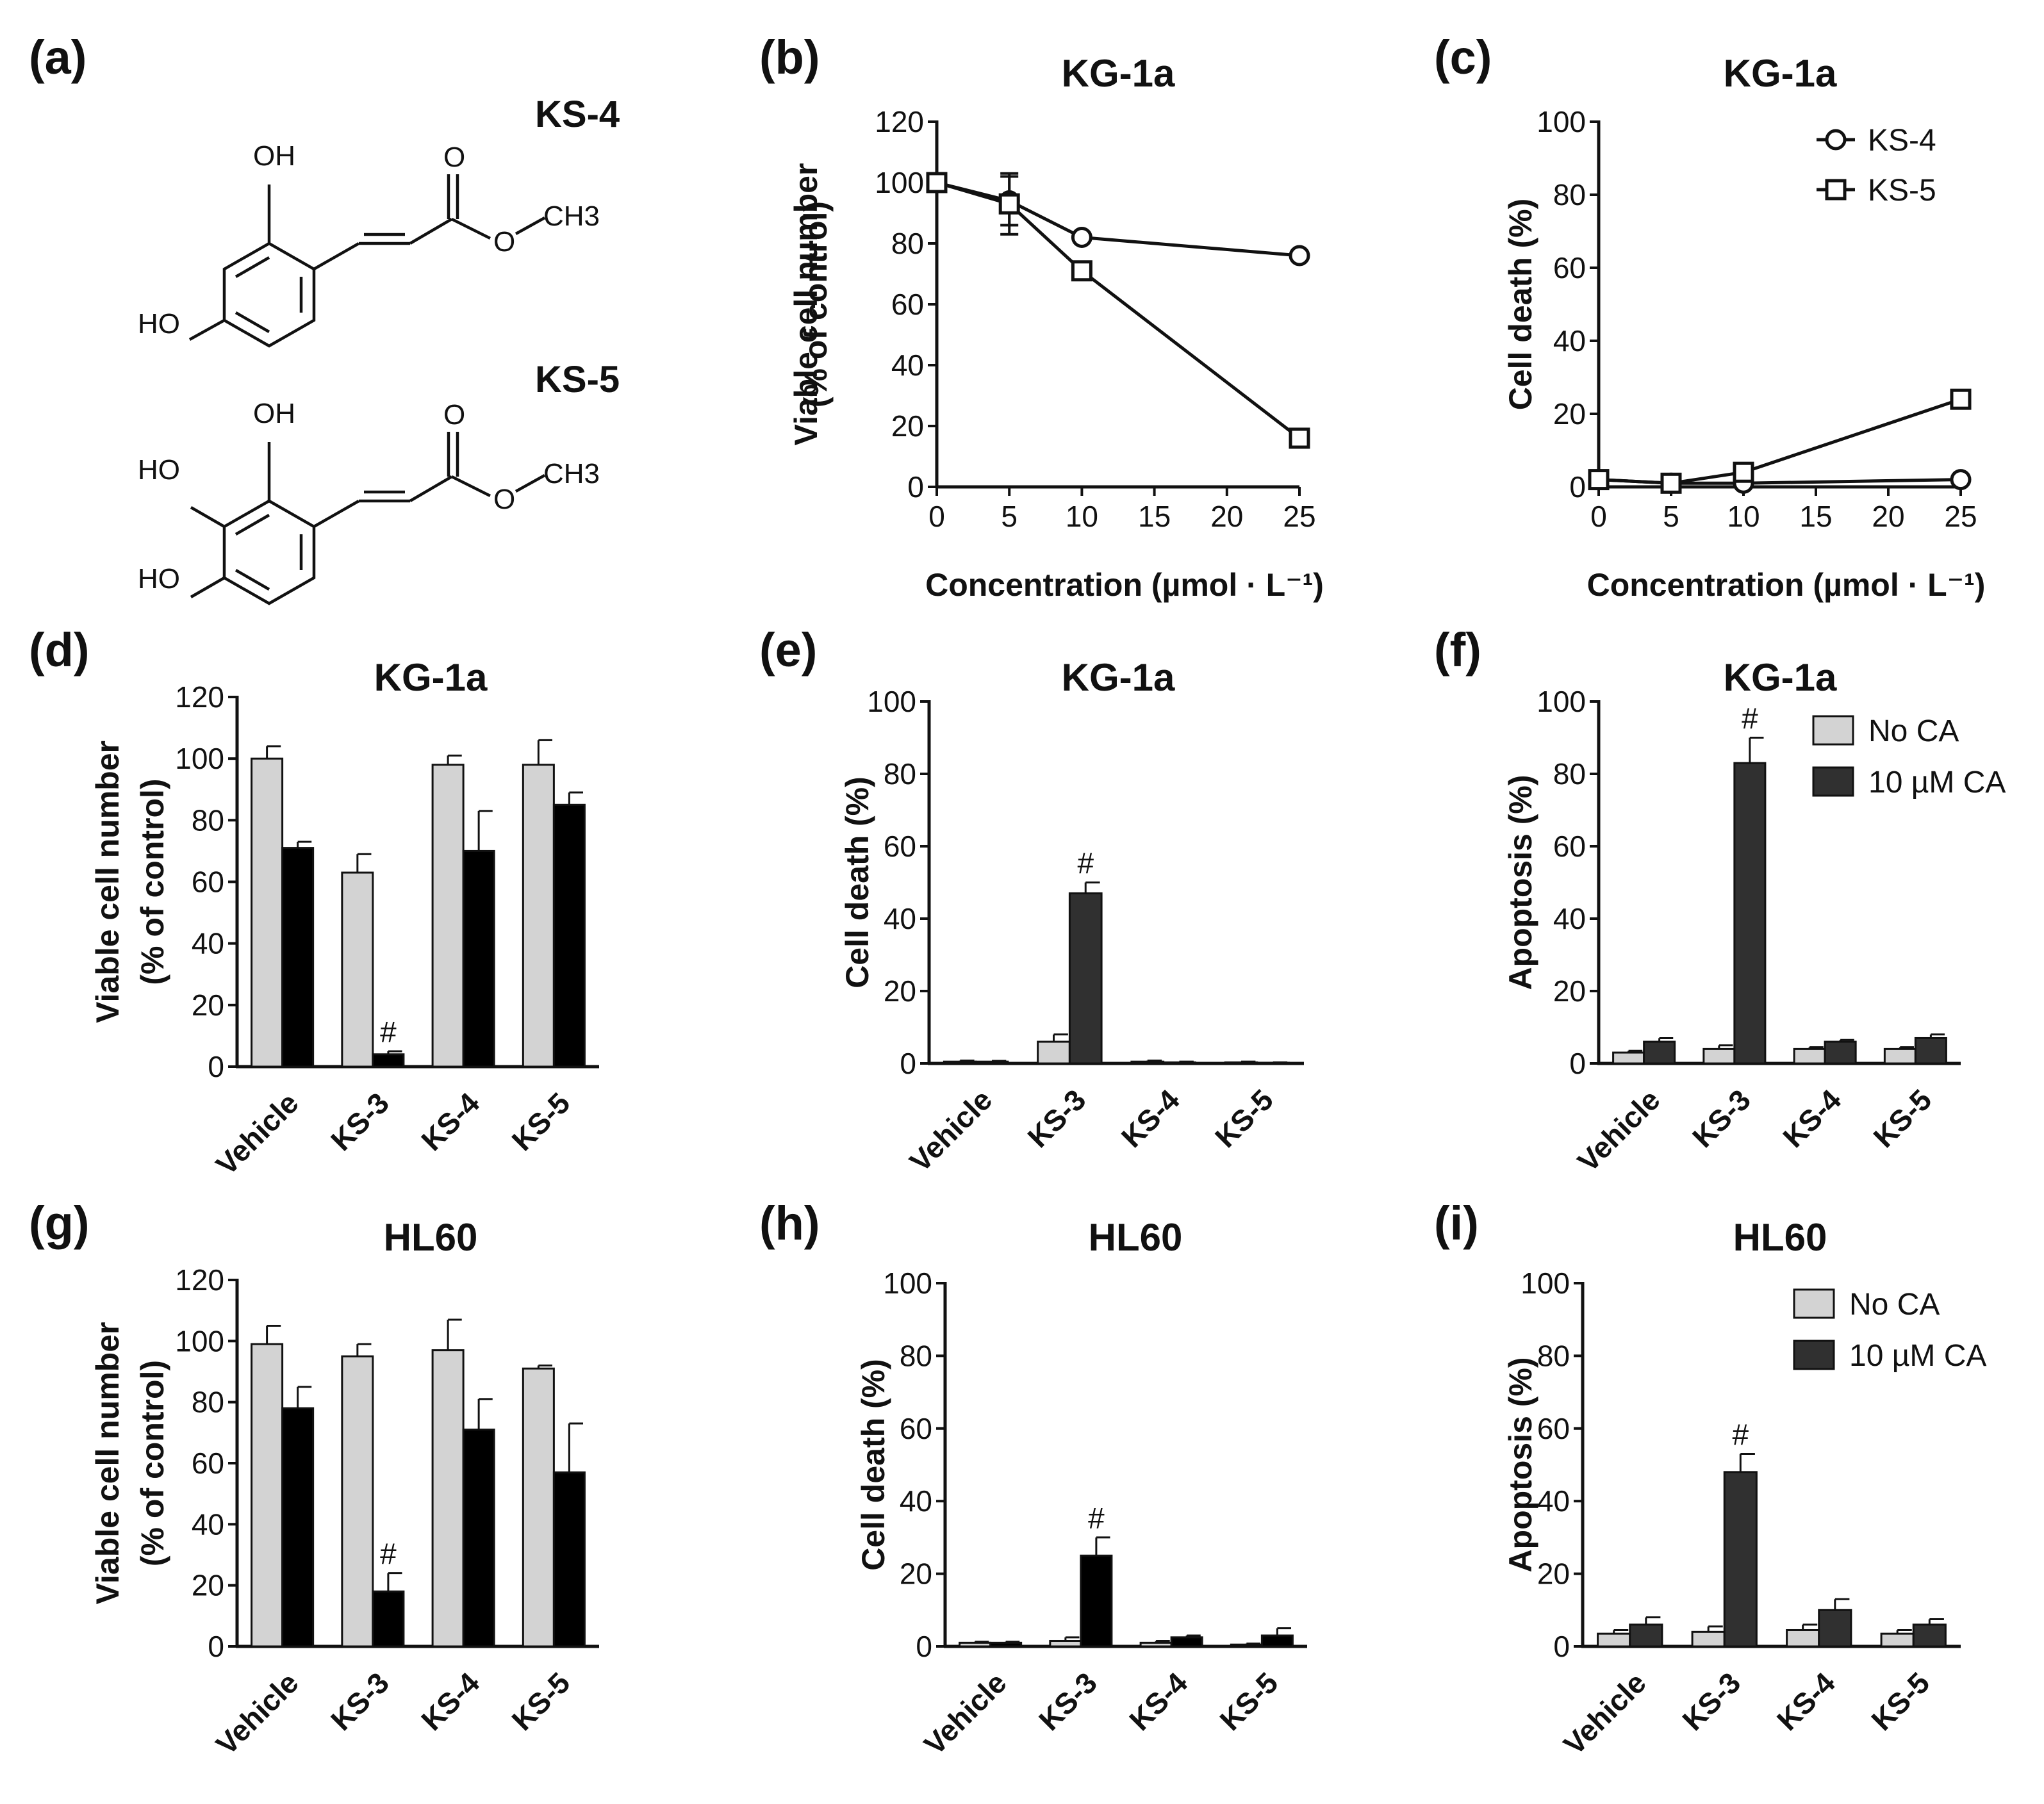 Image resolution: width=2044 pixels, height=1804 pixels. What do you see at coordinates (916, 1574) in the screenshot?
I see `y-tick-label: 20` at bounding box center [916, 1574].